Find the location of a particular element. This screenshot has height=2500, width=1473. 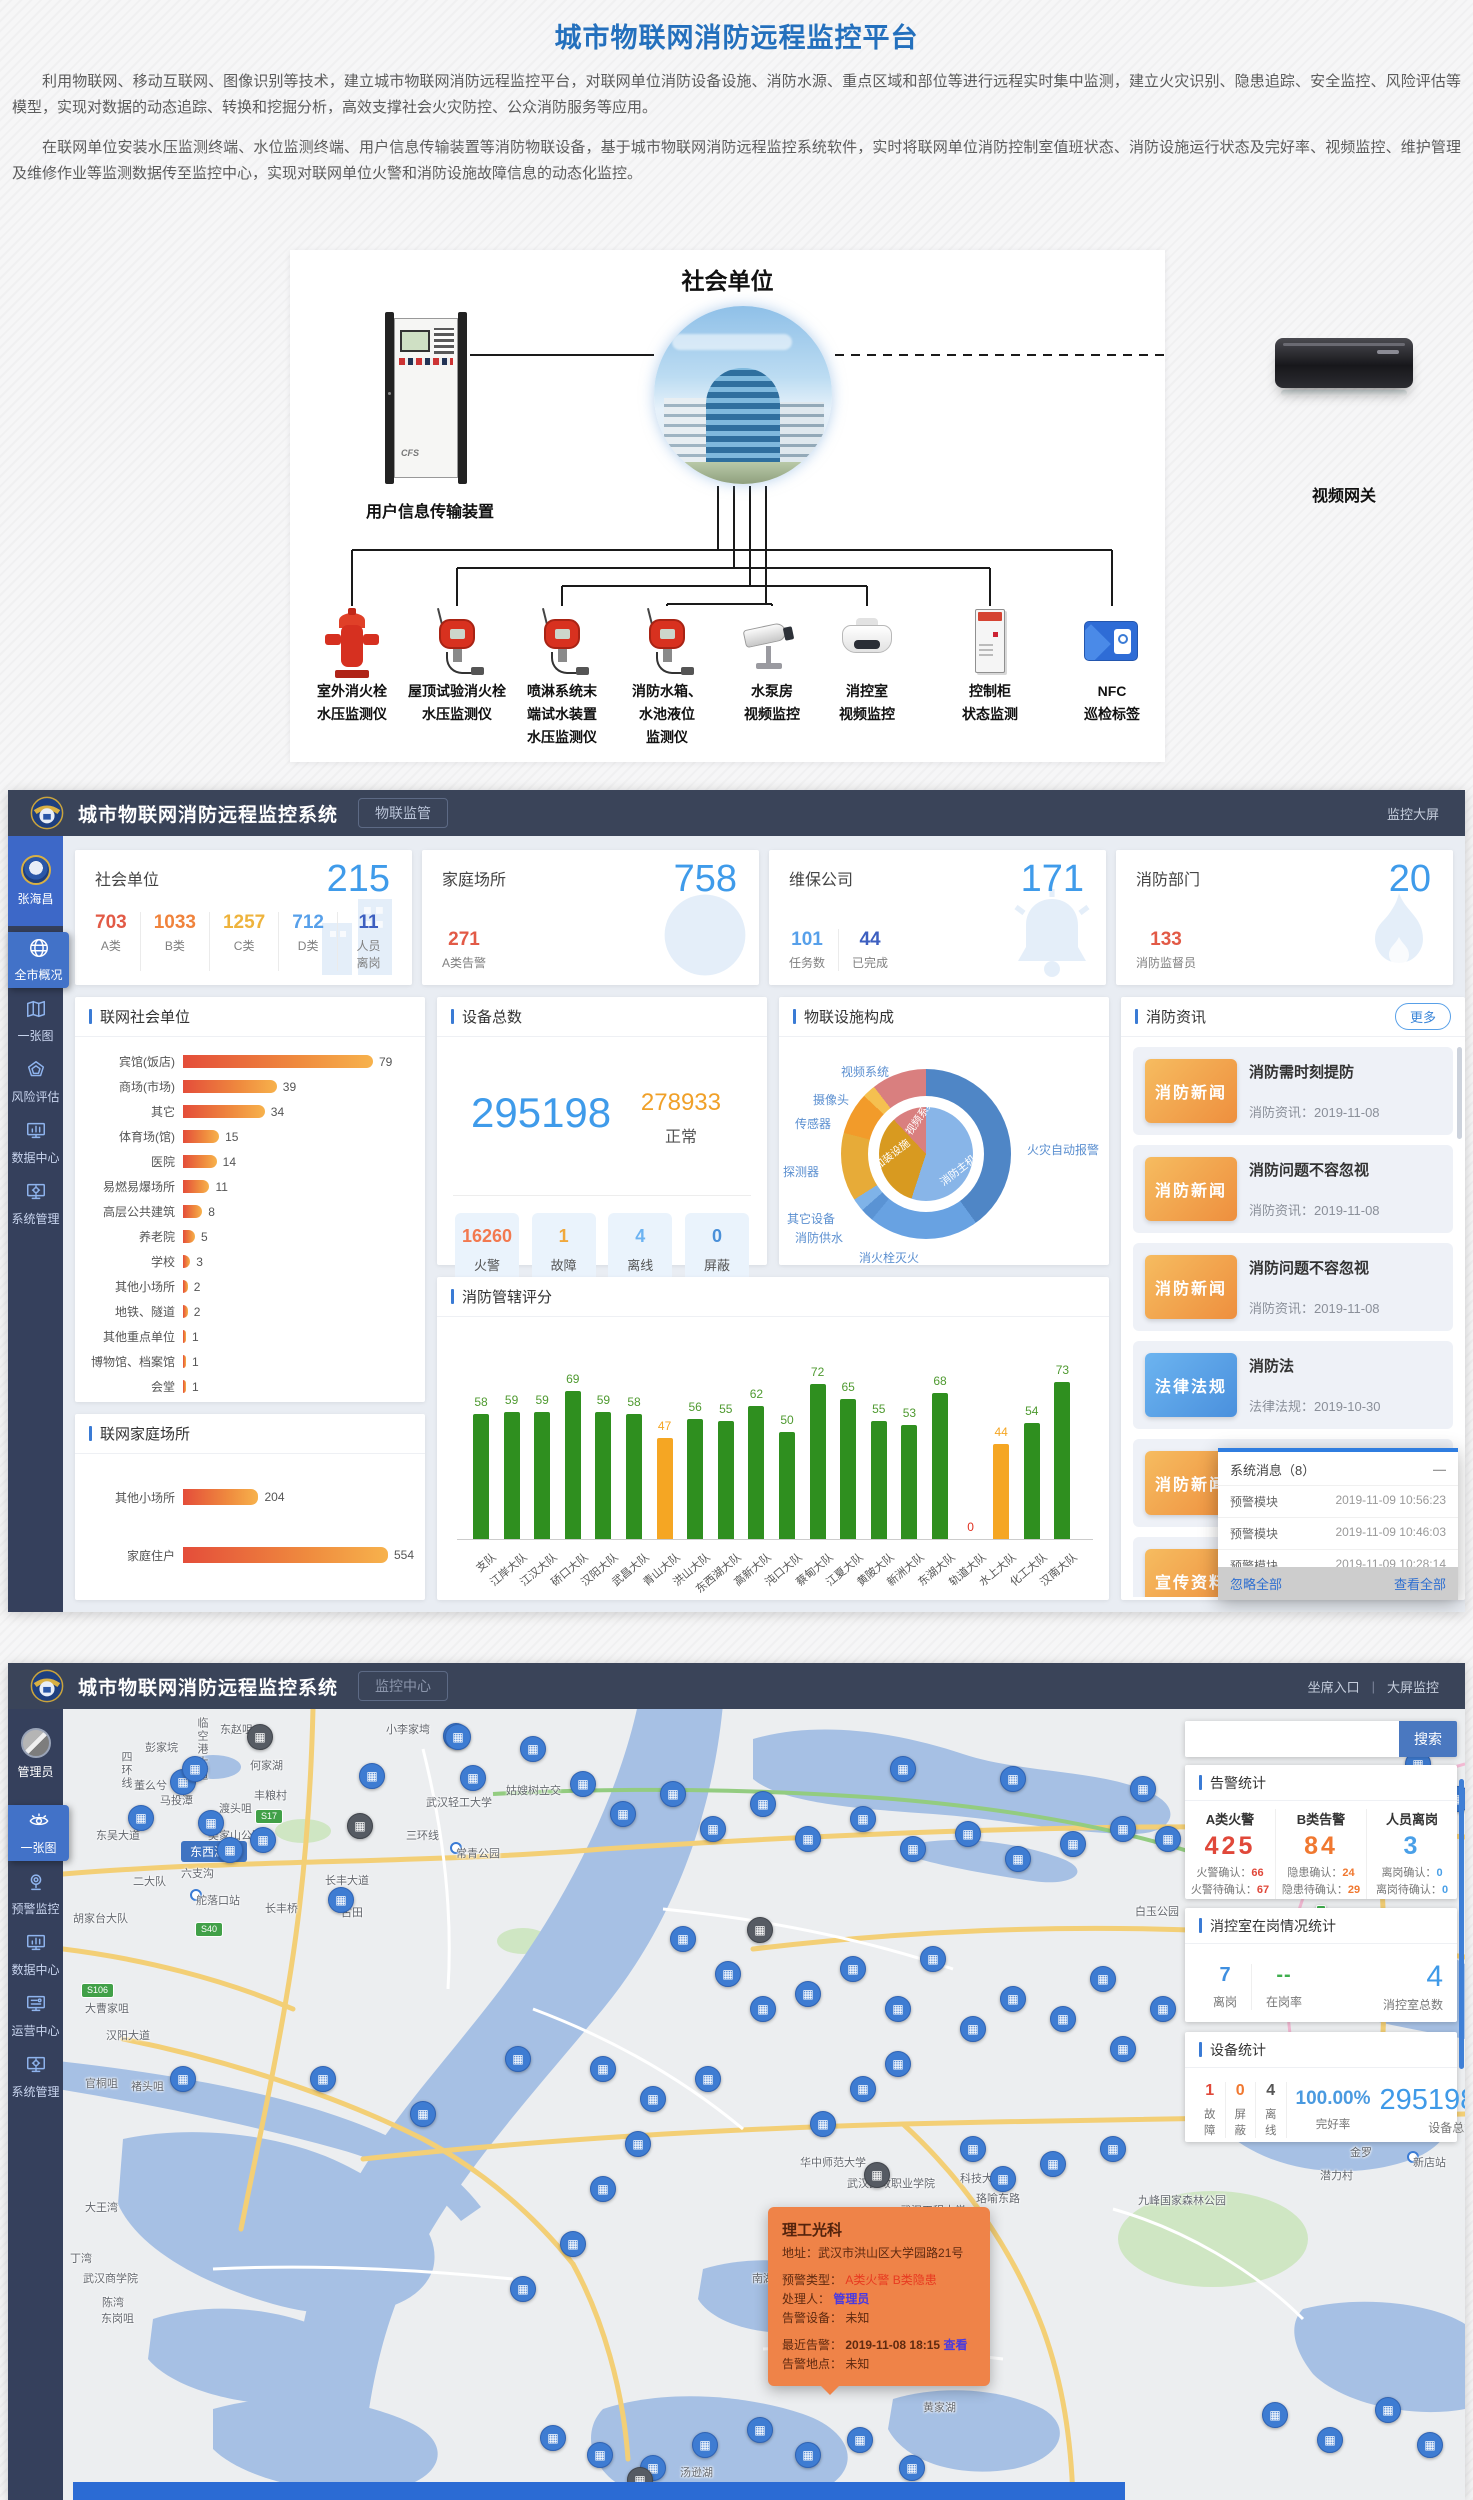

popup-row: 预警模块 2019-11-09 10:46:03 is located at coordinates (1338, 1533).